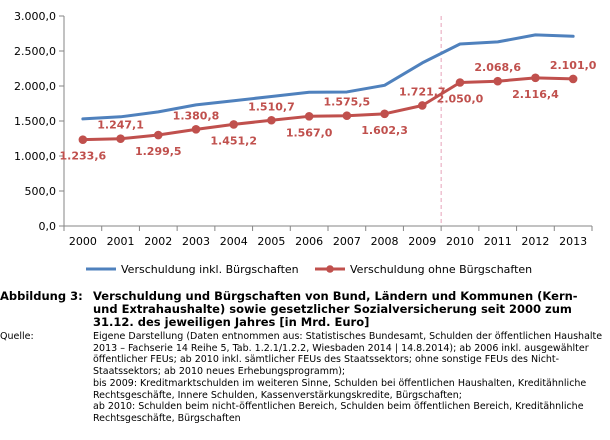 The image size is (610, 440). What do you see at coordinates (167, 418) in the screenshot?
I see `source-line: Rechtsgeschäfte, Bürgschaften` at bounding box center [167, 418].